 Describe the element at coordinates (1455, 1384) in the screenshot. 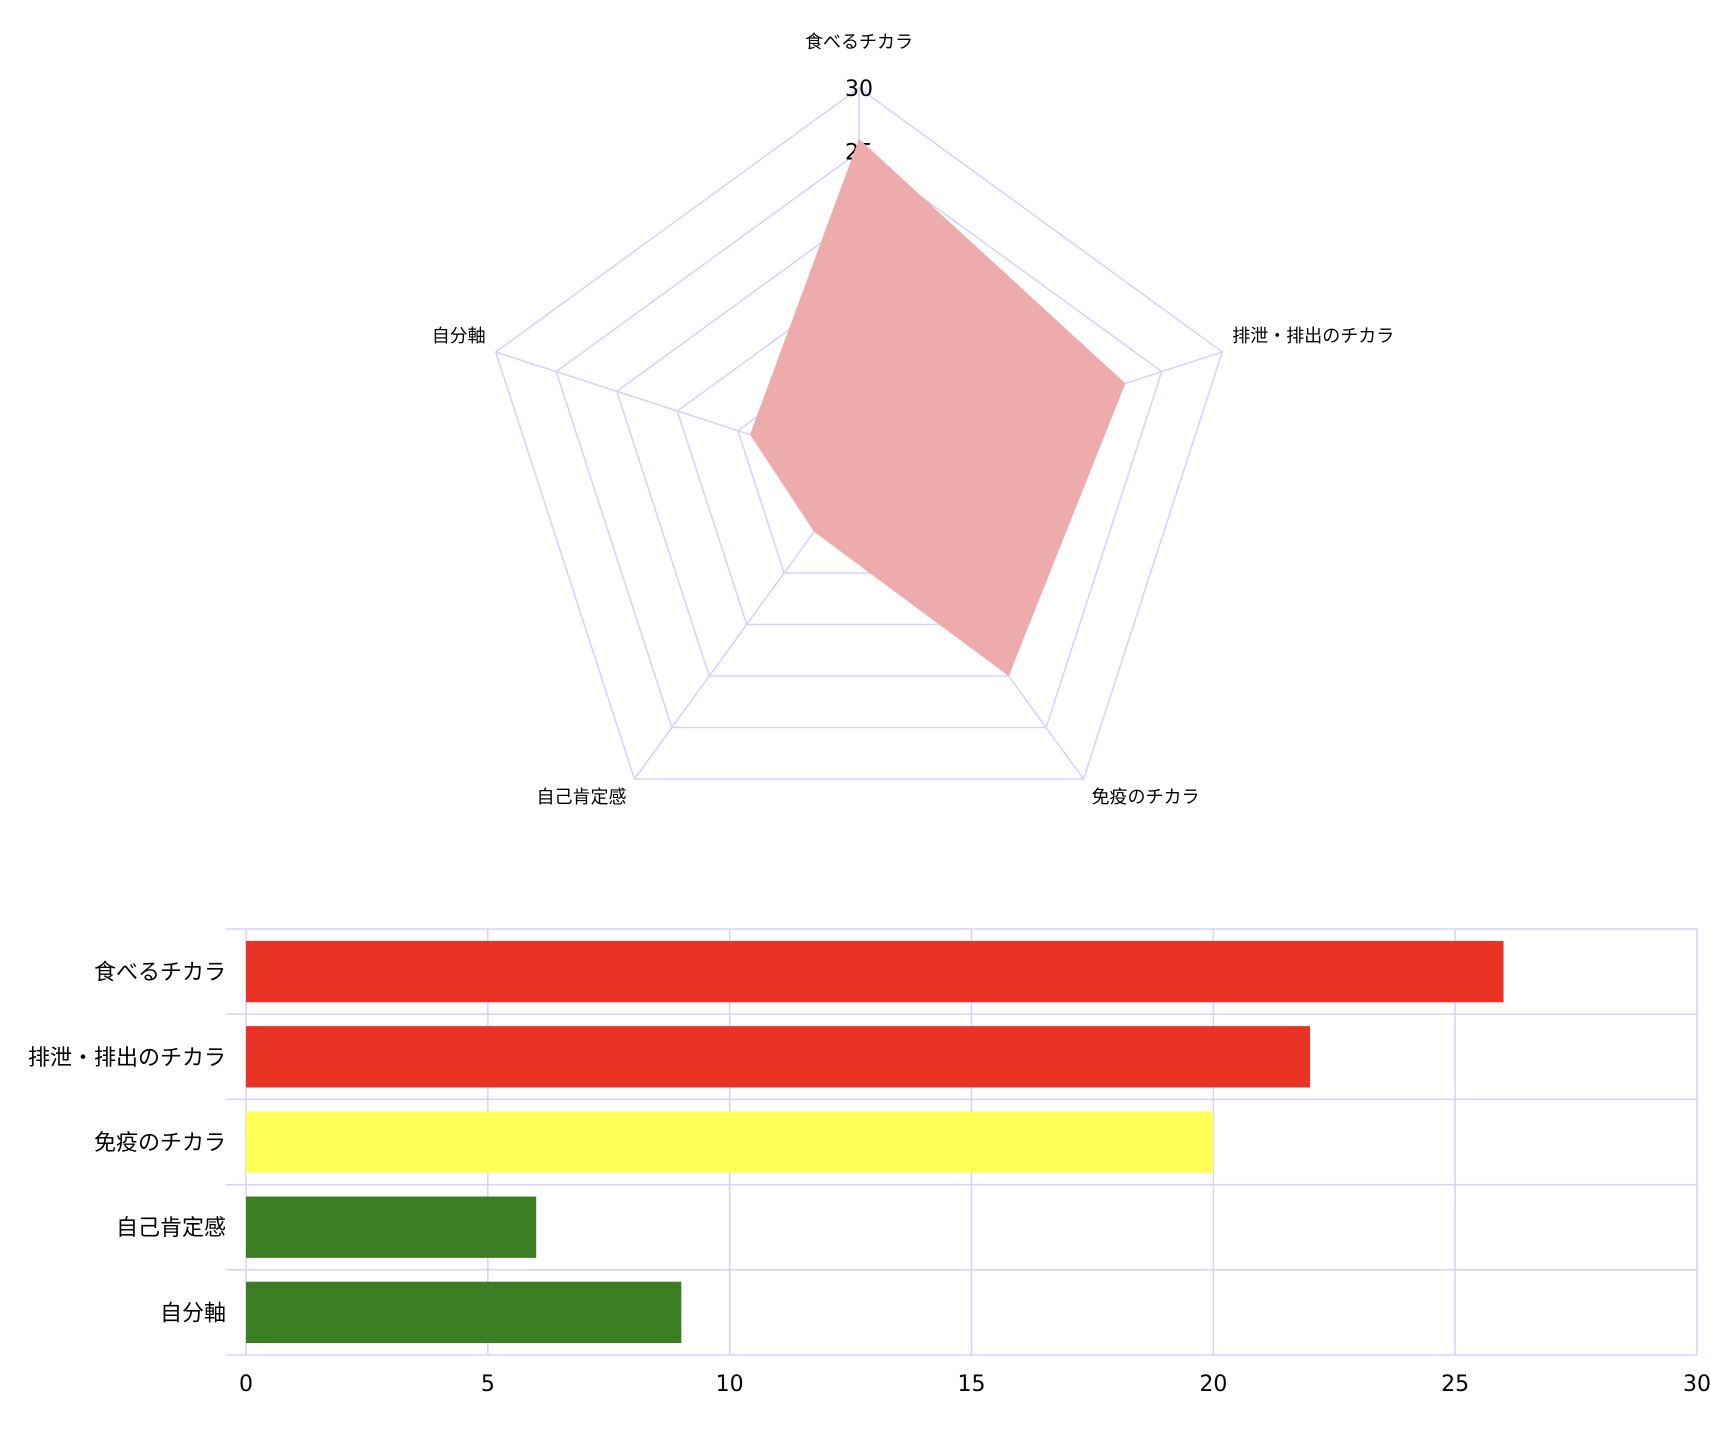

I see `bar-x-tick-label: 25` at that location.